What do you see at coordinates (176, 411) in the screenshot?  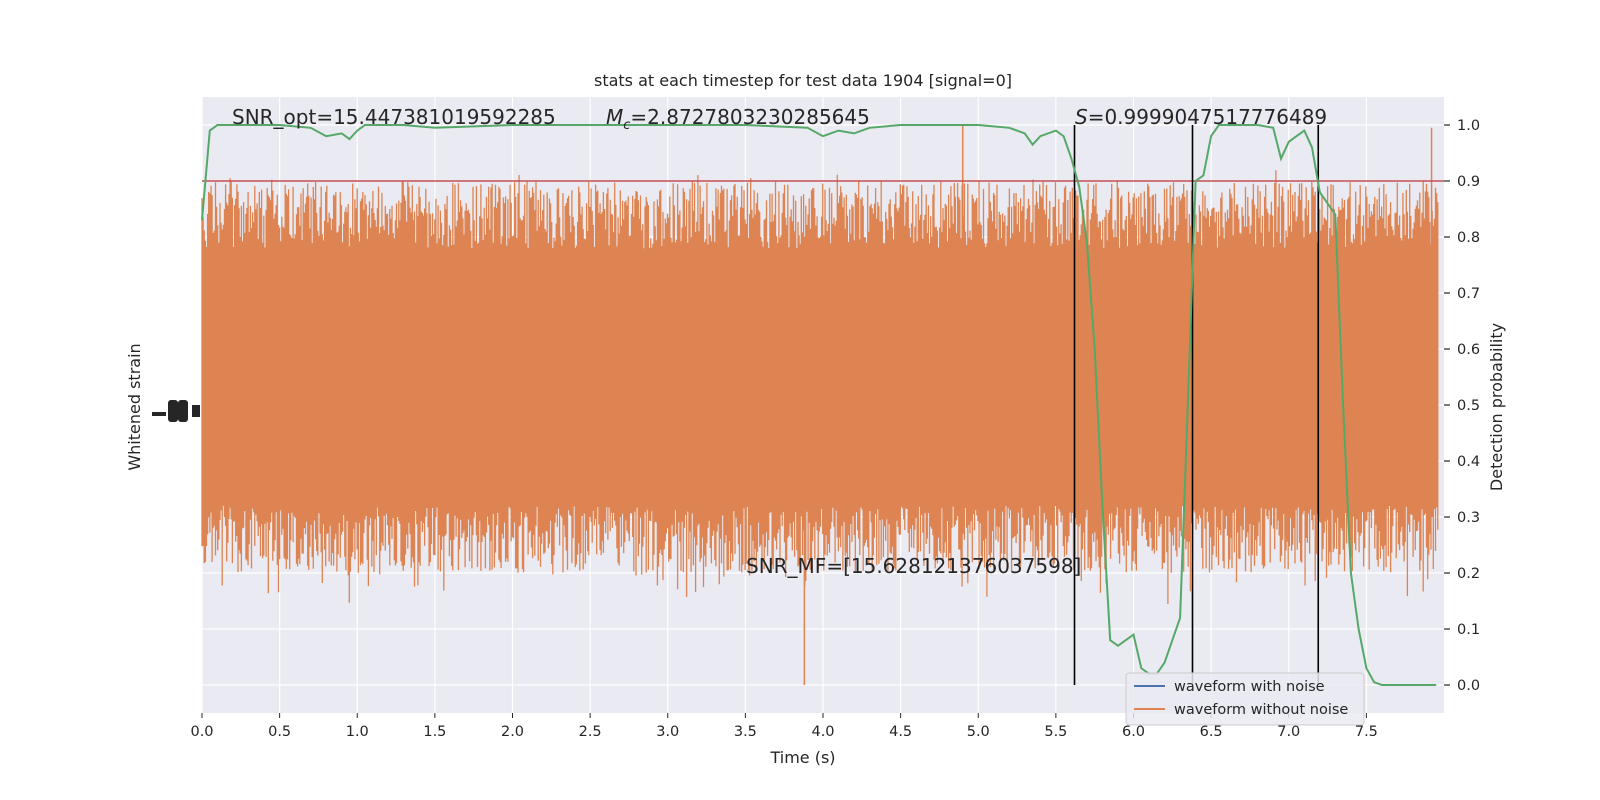 I see `left-axis-collapsed-ticks` at bounding box center [176, 411].